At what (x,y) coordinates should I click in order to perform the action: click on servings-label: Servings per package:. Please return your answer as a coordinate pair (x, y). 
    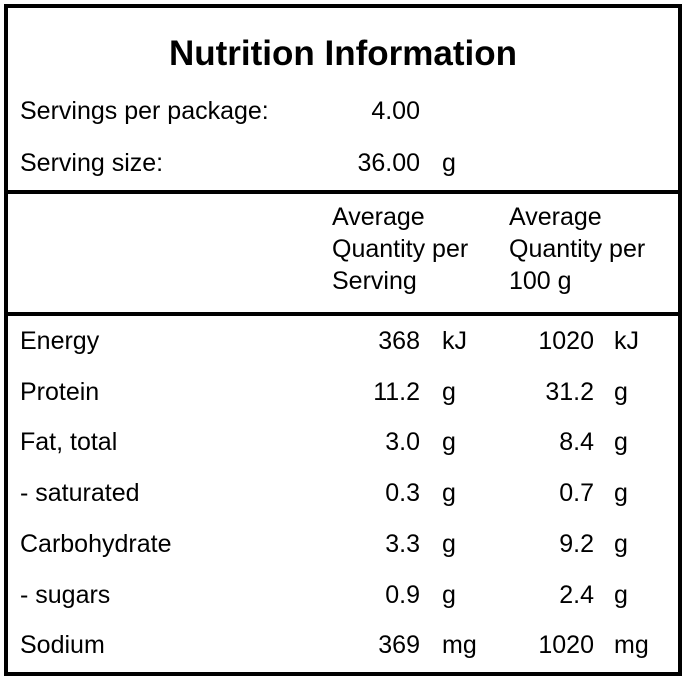
    Looking at the image, I should click on (144, 111).